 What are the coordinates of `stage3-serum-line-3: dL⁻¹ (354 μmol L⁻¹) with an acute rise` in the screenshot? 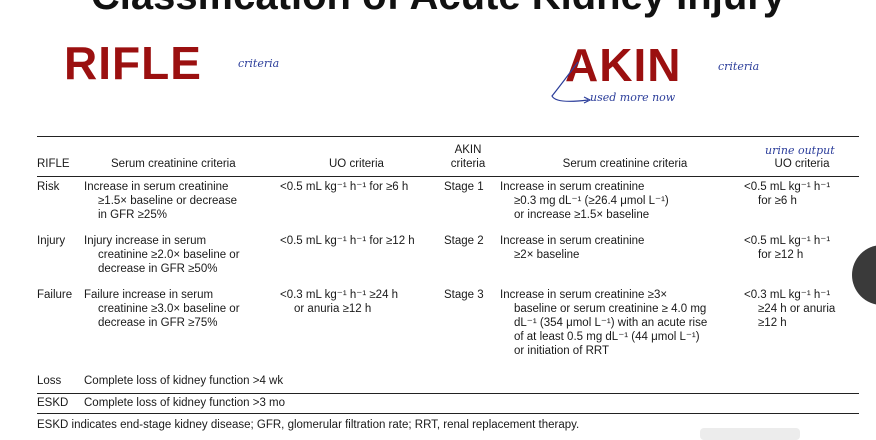 It's located at (611, 323).